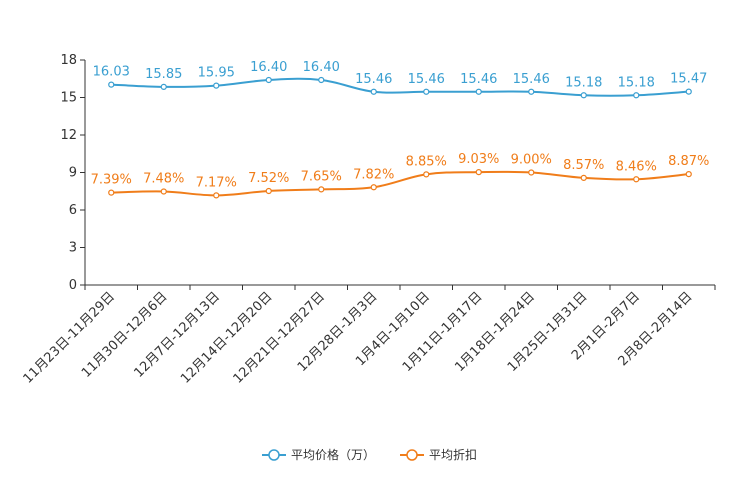 The image size is (744, 496). I want to click on y-tick-label: 3, so click(73, 248).